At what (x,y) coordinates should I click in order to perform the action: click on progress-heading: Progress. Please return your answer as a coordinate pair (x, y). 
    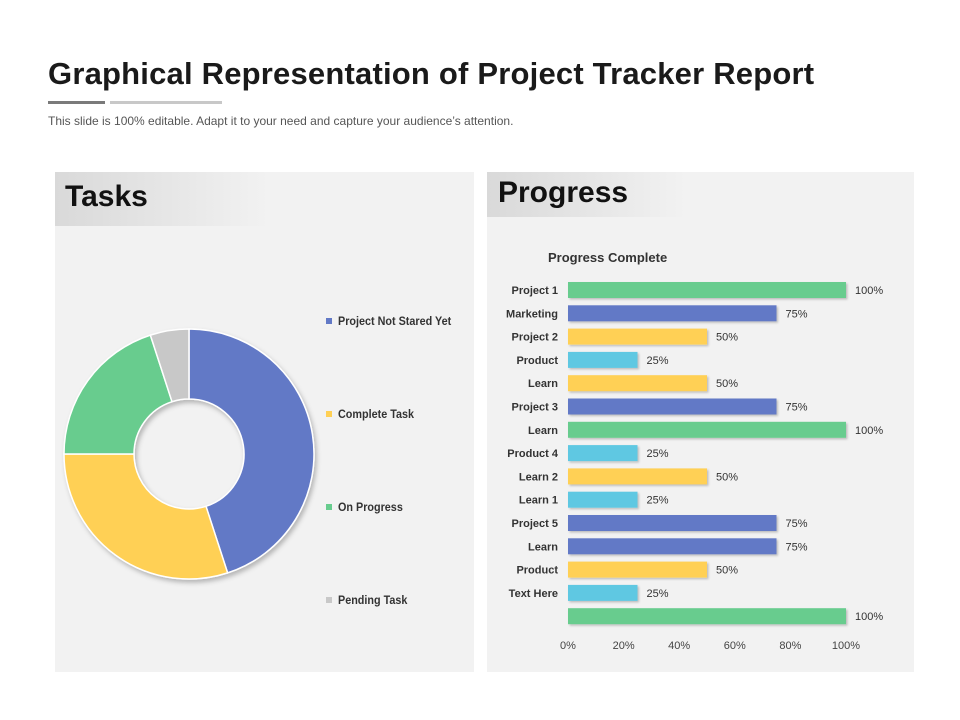
    Looking at the image, I should click on (563, 192).